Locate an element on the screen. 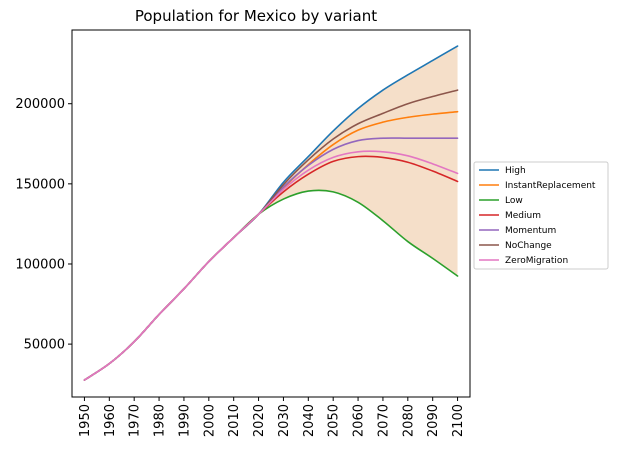  x-tick-label: 2000 is located at coordinates (209, 420).